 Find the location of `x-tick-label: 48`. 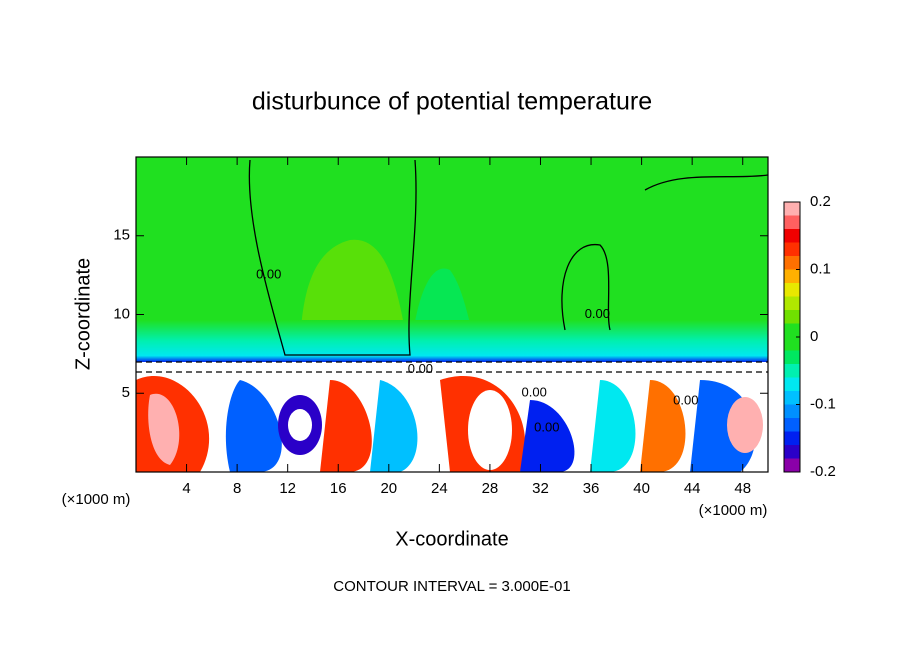

x-tick-label: 48 is located at coordinates (742, 488).